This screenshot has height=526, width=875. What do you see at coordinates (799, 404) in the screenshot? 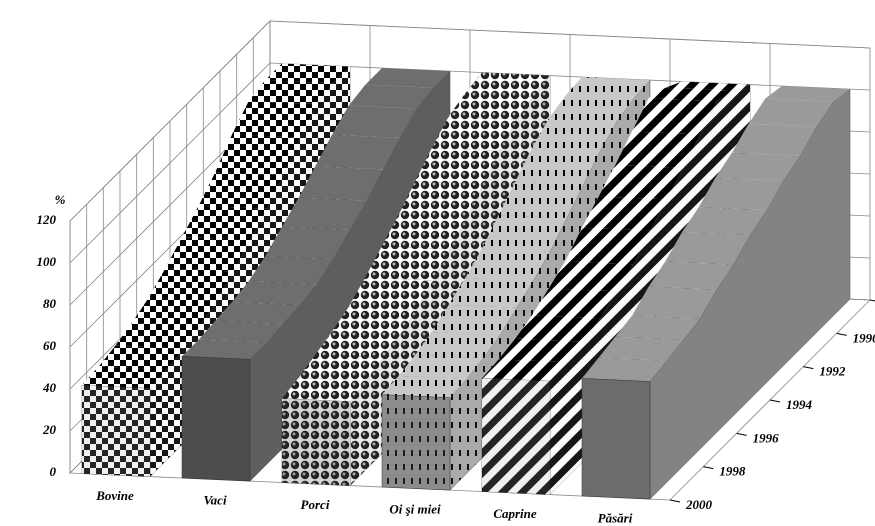
I see `x-tick-label: 1994` at bounding box center [799, 404].